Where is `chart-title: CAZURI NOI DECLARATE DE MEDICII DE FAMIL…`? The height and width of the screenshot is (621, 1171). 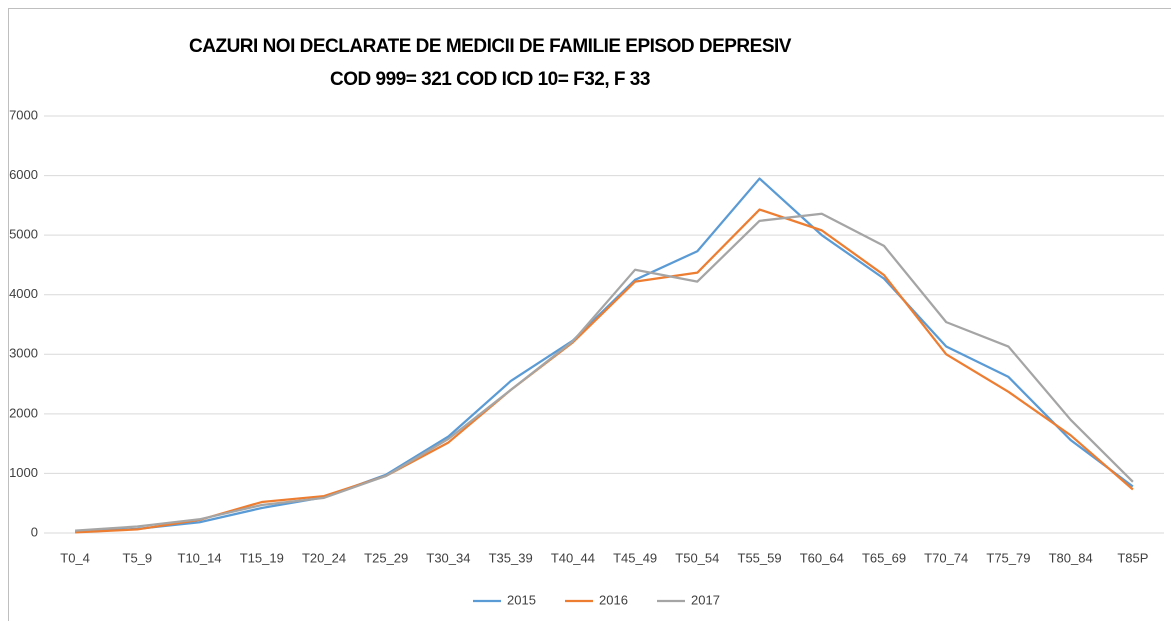
chart-title: CAZURI NOI DECLARATE DE MEDICII DE FAMIL… is located at coordinates (490, 46).